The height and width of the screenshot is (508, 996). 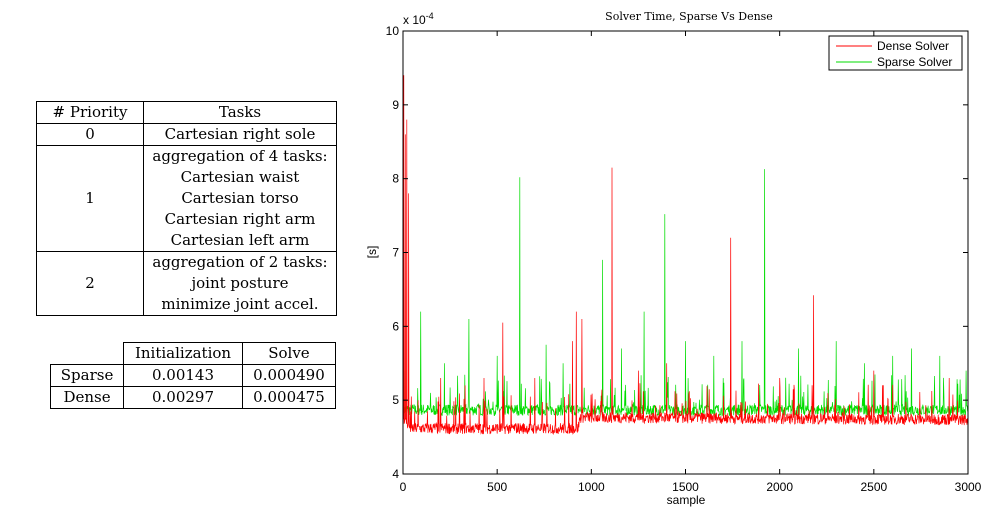 I want to click on init-value: 0.00297, so click(x=183, y=397).